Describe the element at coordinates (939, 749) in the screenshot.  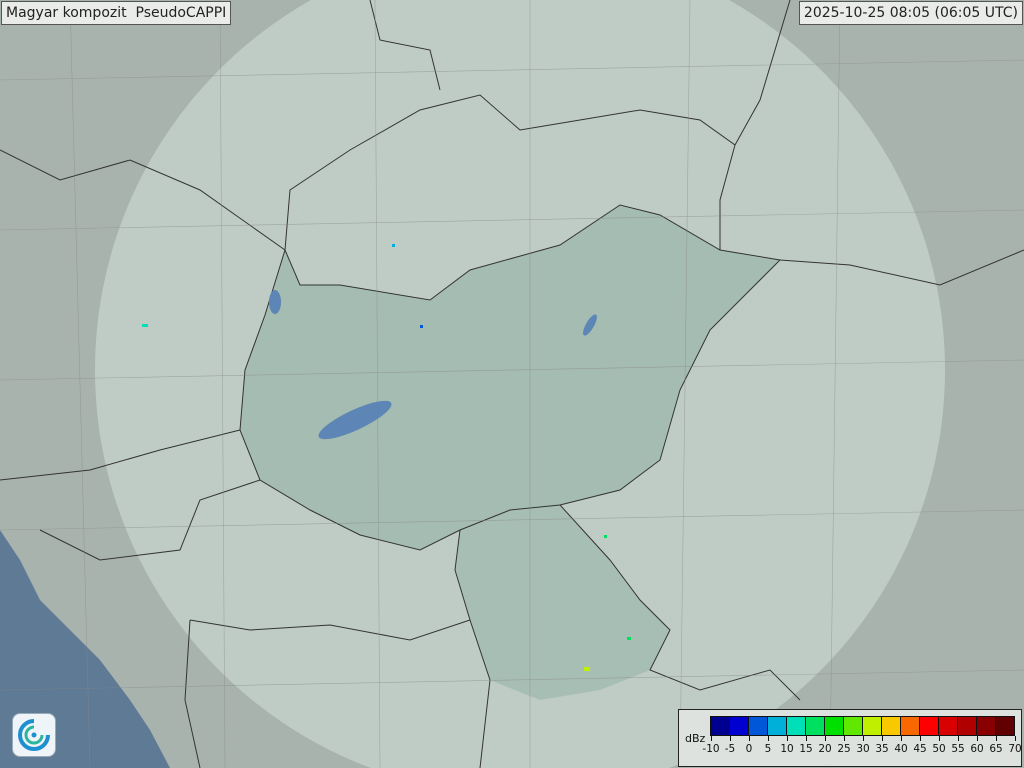
I see `legend-label: 50` at that location.